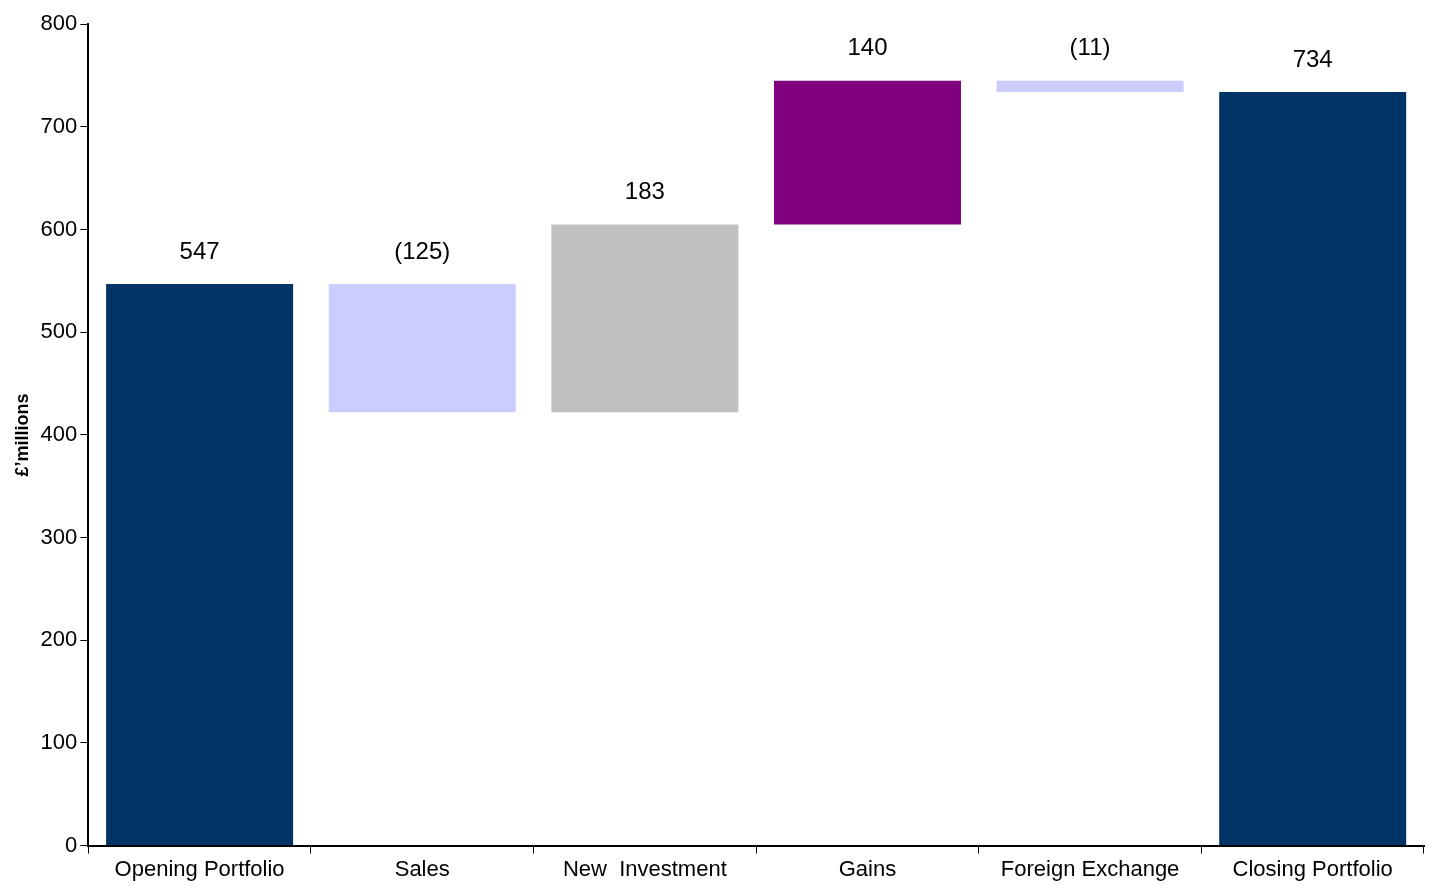 The image size is (1432, 891). I want to click on x-tick-label: Sales, so click(422, 868).